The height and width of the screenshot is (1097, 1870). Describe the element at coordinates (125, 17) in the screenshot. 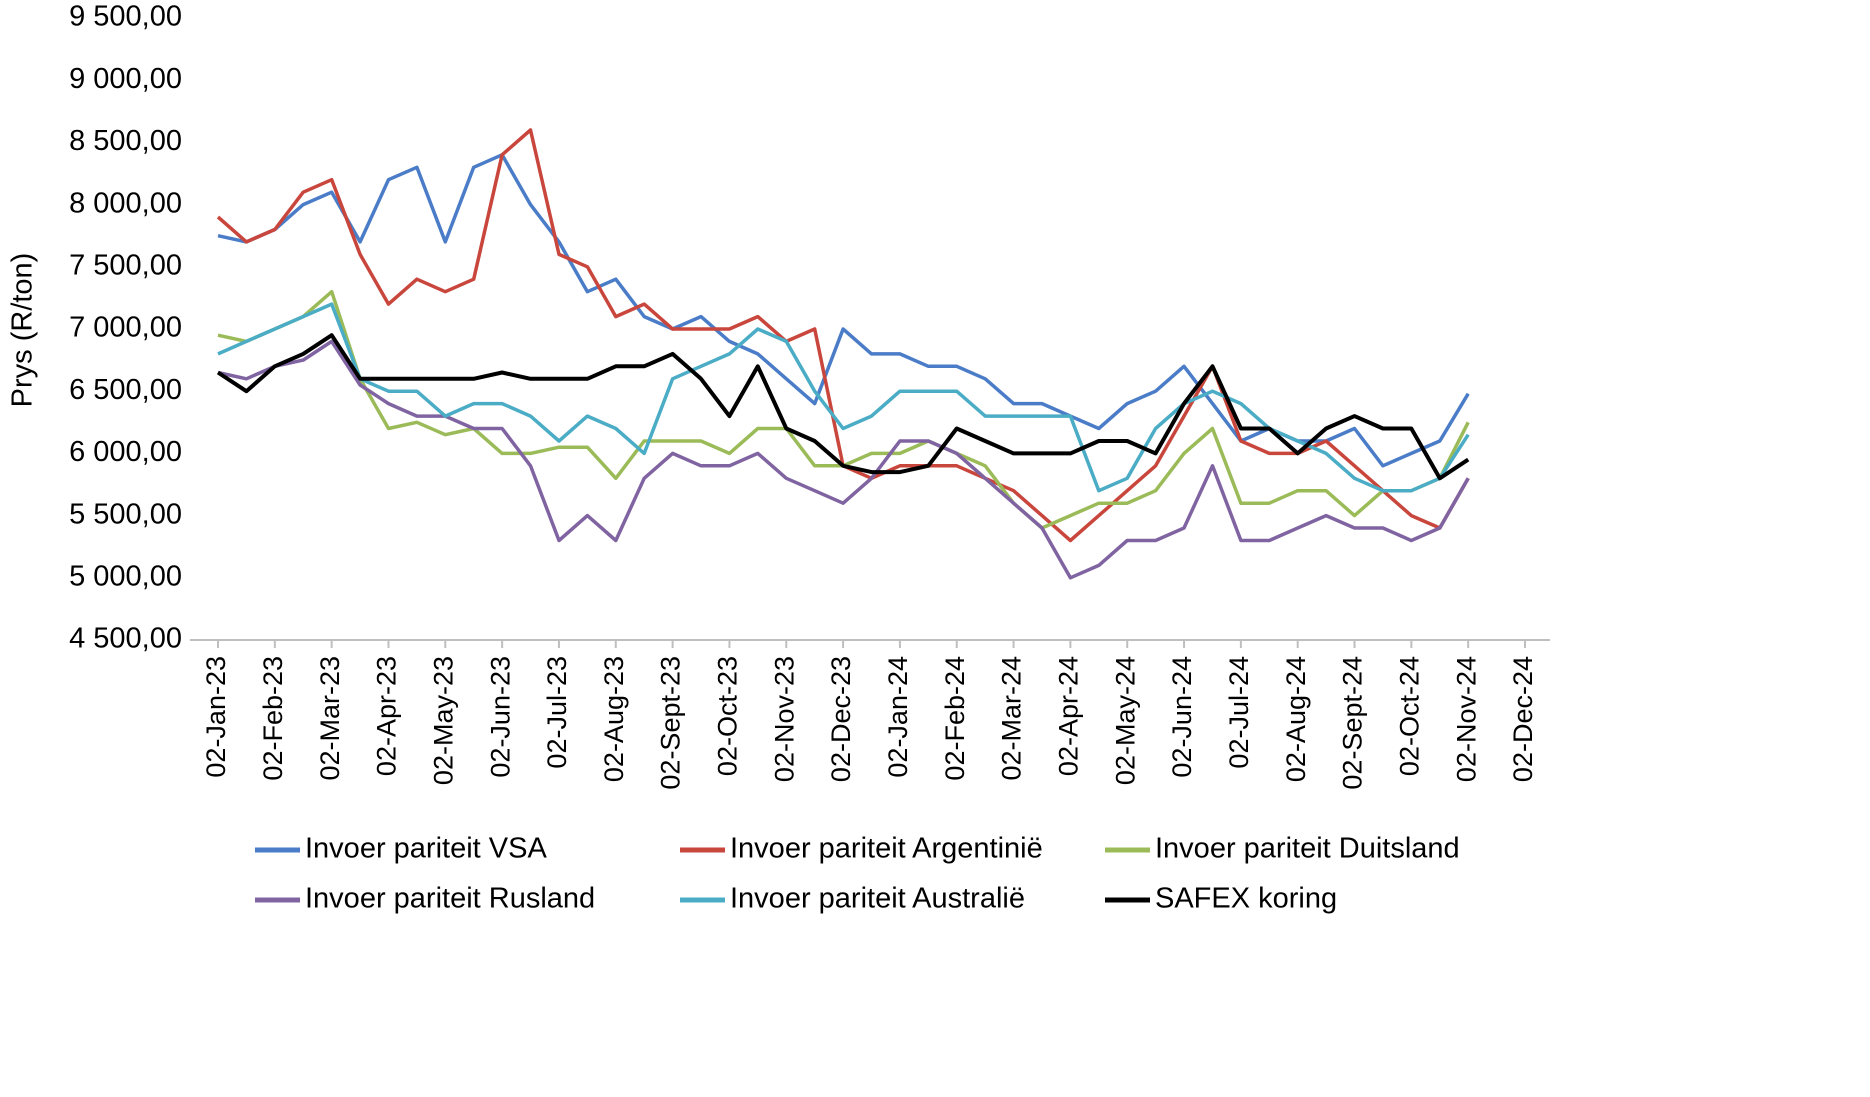

I see `y-tick-label: 9 500,00` at that location.